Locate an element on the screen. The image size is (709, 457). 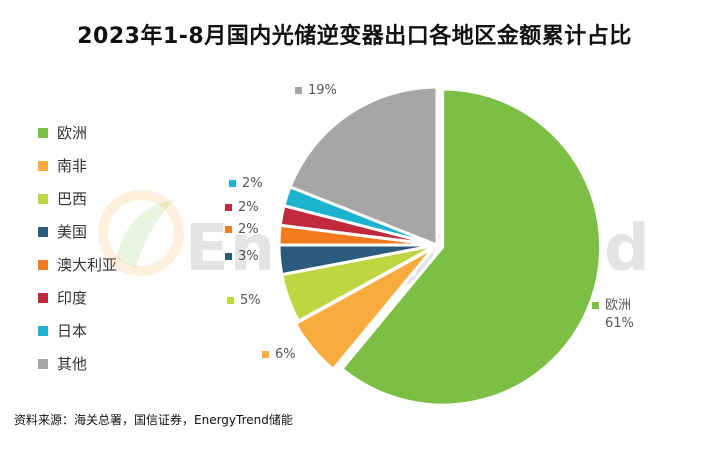
data-label-name: 欧洲 is located at coordinates (618, 305).